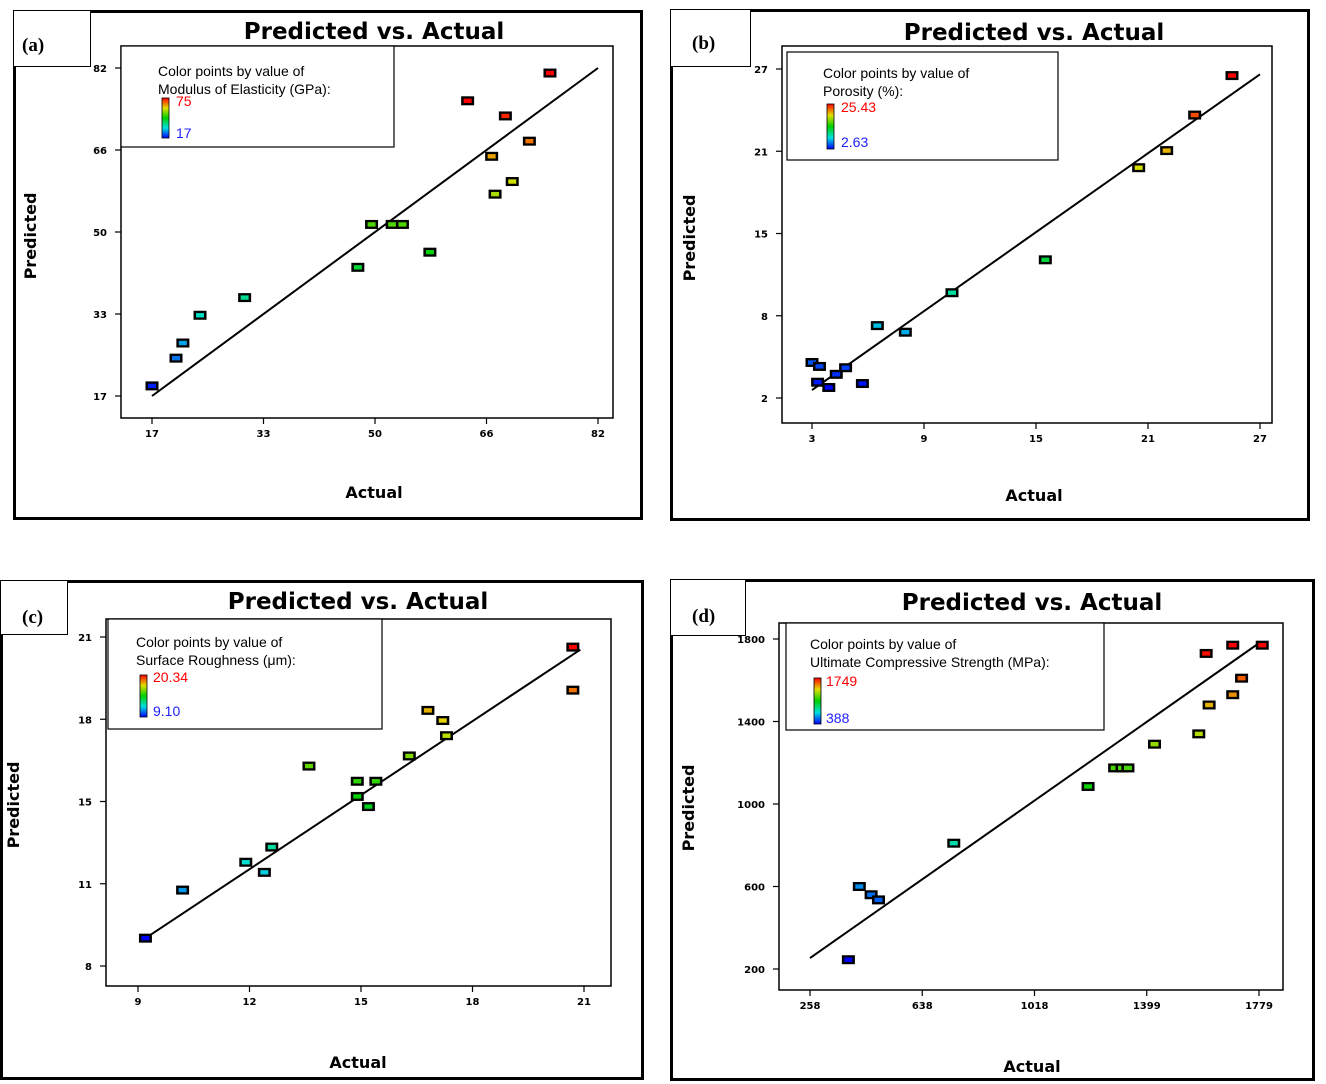 The image size is (1326, 1084). What do you see at coordinates (85, 638) in the screenshot?
I see `y-tick-label: 21` at bounding box center [85, 638].